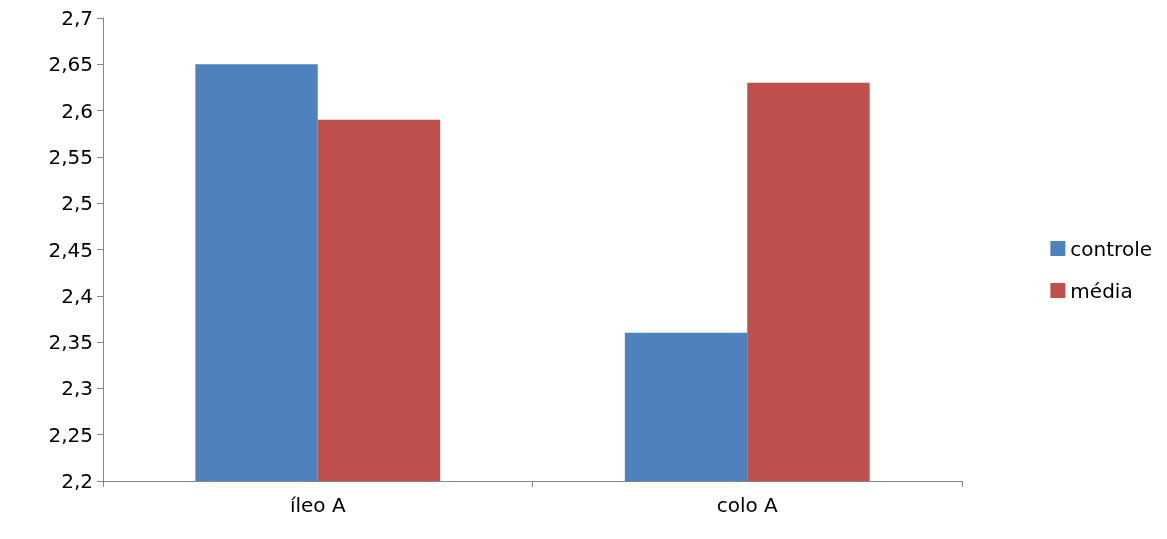 The image size is (1167, 539). Describe the element at coordinates (1101, 290) in the screenshot. I see `legend-label: média` at that location.